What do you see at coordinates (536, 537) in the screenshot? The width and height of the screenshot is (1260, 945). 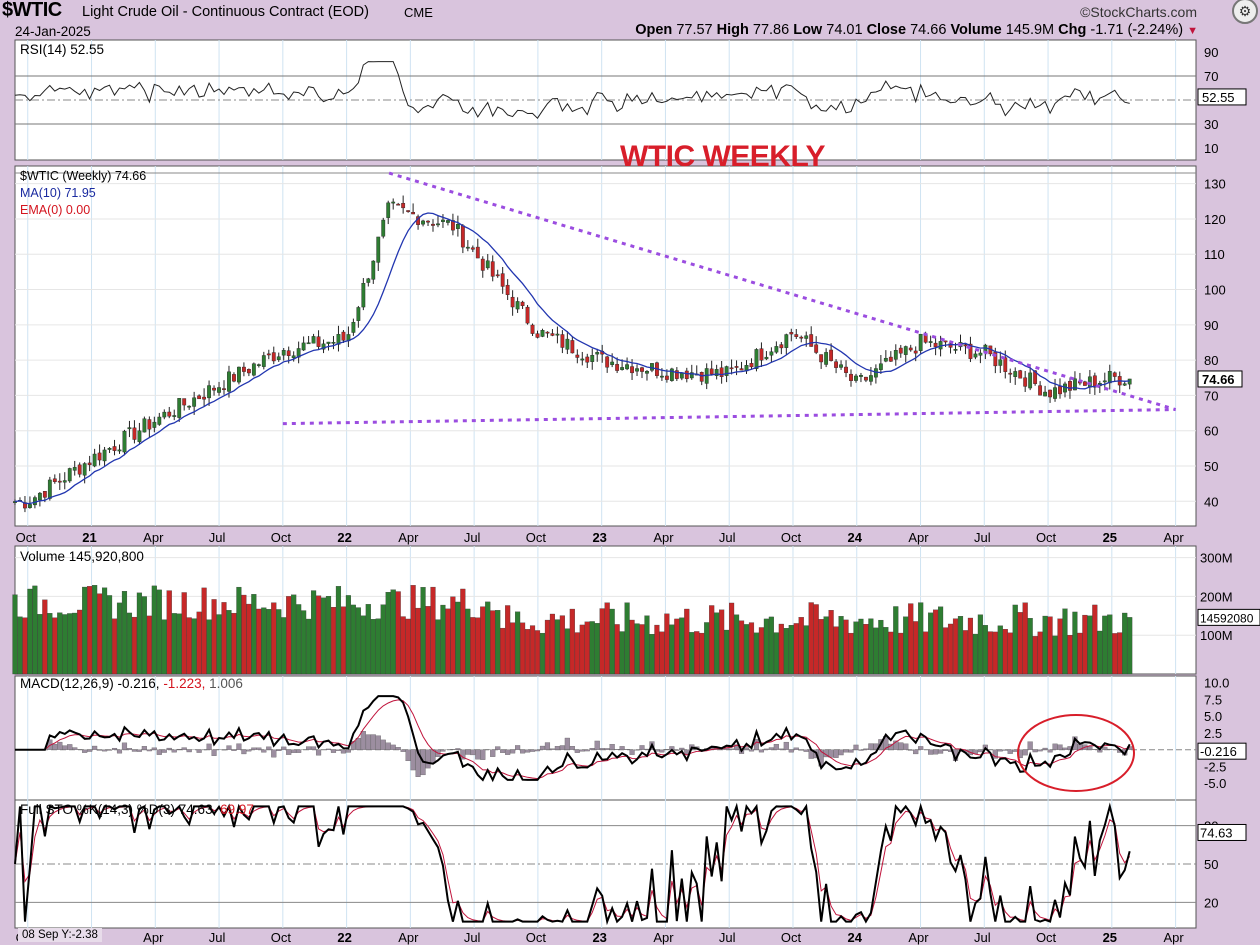 I see `x-tick-label: Oct` at bounding box center [536, 537].